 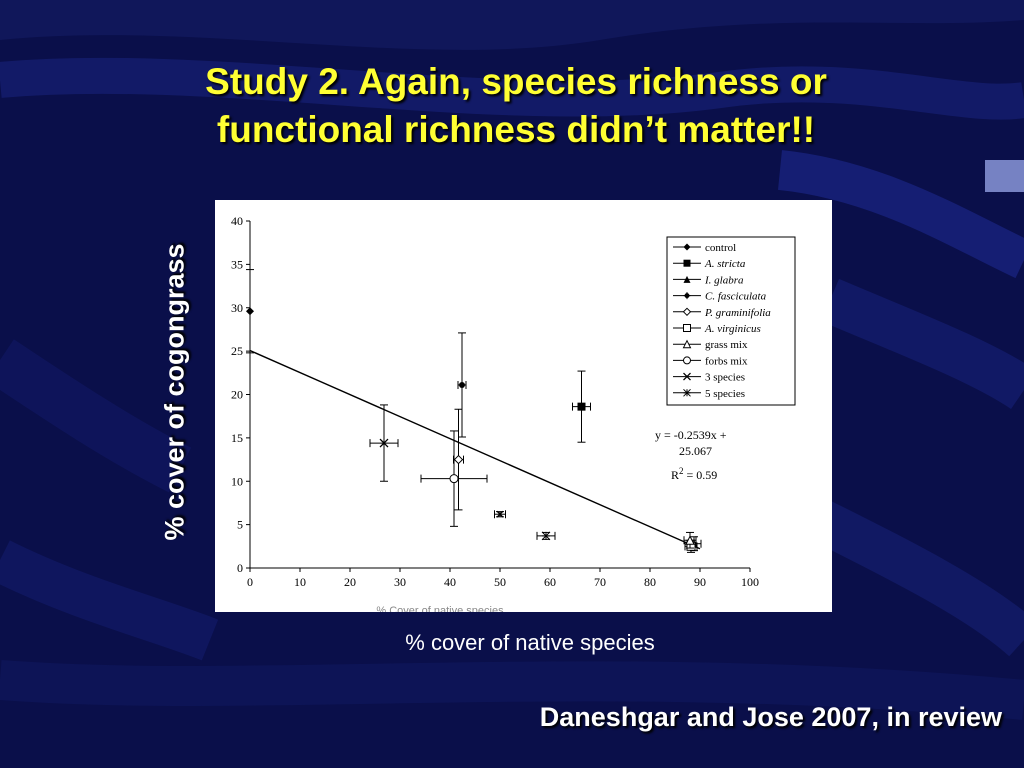 I want to click on legend-label: 3 species, so click(x=725, y=378).